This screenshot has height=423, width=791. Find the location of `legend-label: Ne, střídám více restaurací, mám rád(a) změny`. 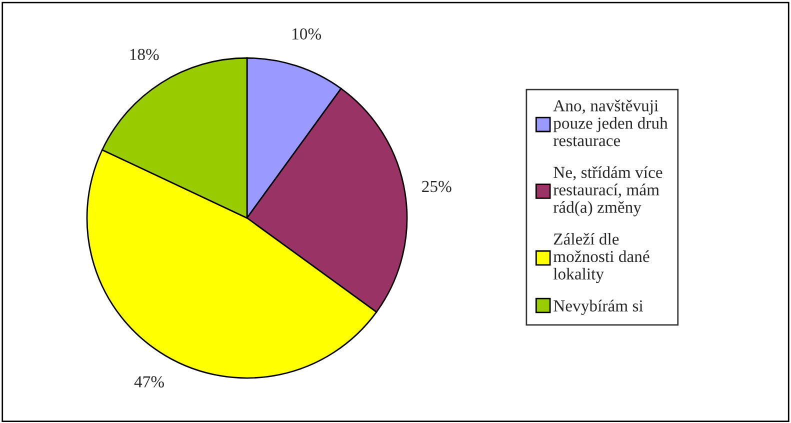

legend-label: Ne, střídám více restaurací, mám rád(a) změny is located at coordinates (607, 191).